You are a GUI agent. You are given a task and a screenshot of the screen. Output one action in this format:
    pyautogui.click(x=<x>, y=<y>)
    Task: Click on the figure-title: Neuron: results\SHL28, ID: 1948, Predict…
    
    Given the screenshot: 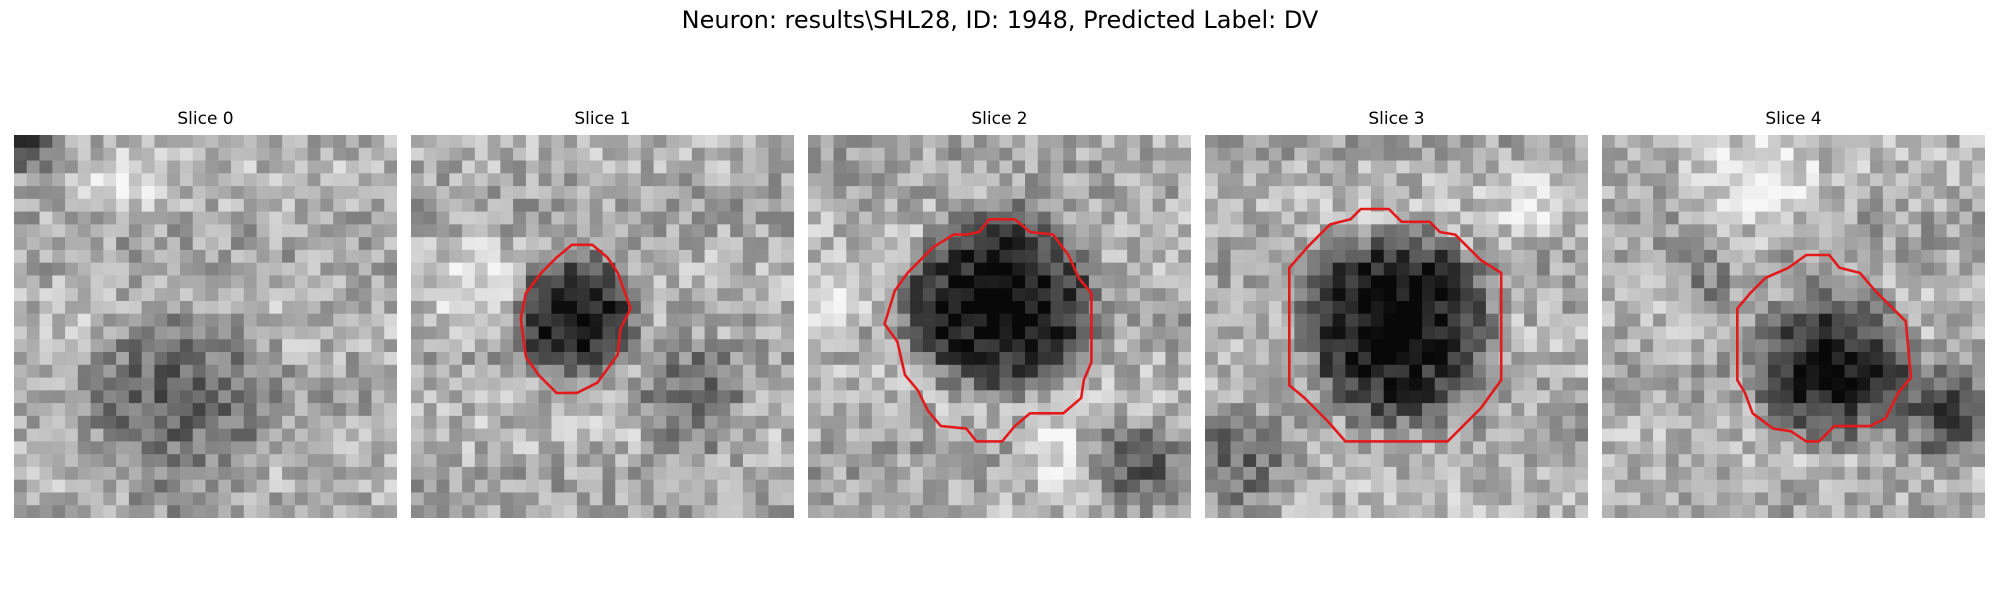 What is the action you would take?
    pyautogui.click(x=1000, y=20)
    